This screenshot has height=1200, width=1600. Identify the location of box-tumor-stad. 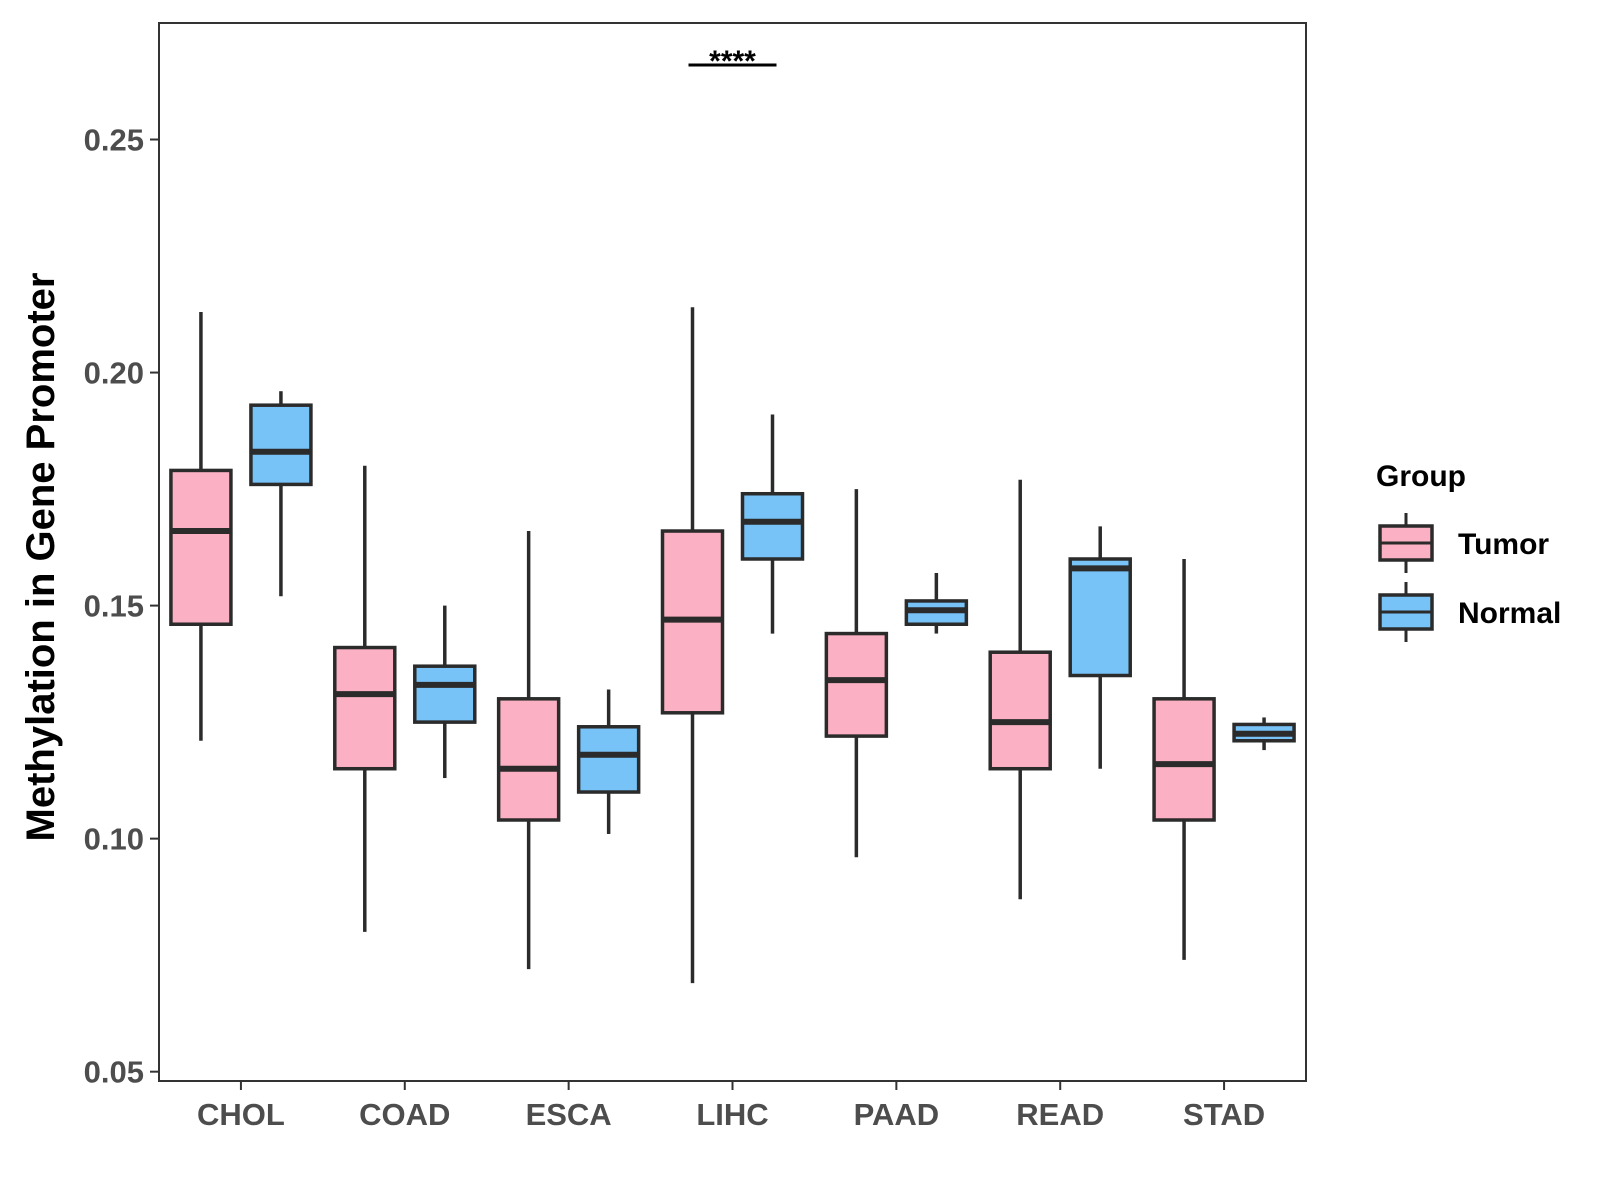
(1184, 759).